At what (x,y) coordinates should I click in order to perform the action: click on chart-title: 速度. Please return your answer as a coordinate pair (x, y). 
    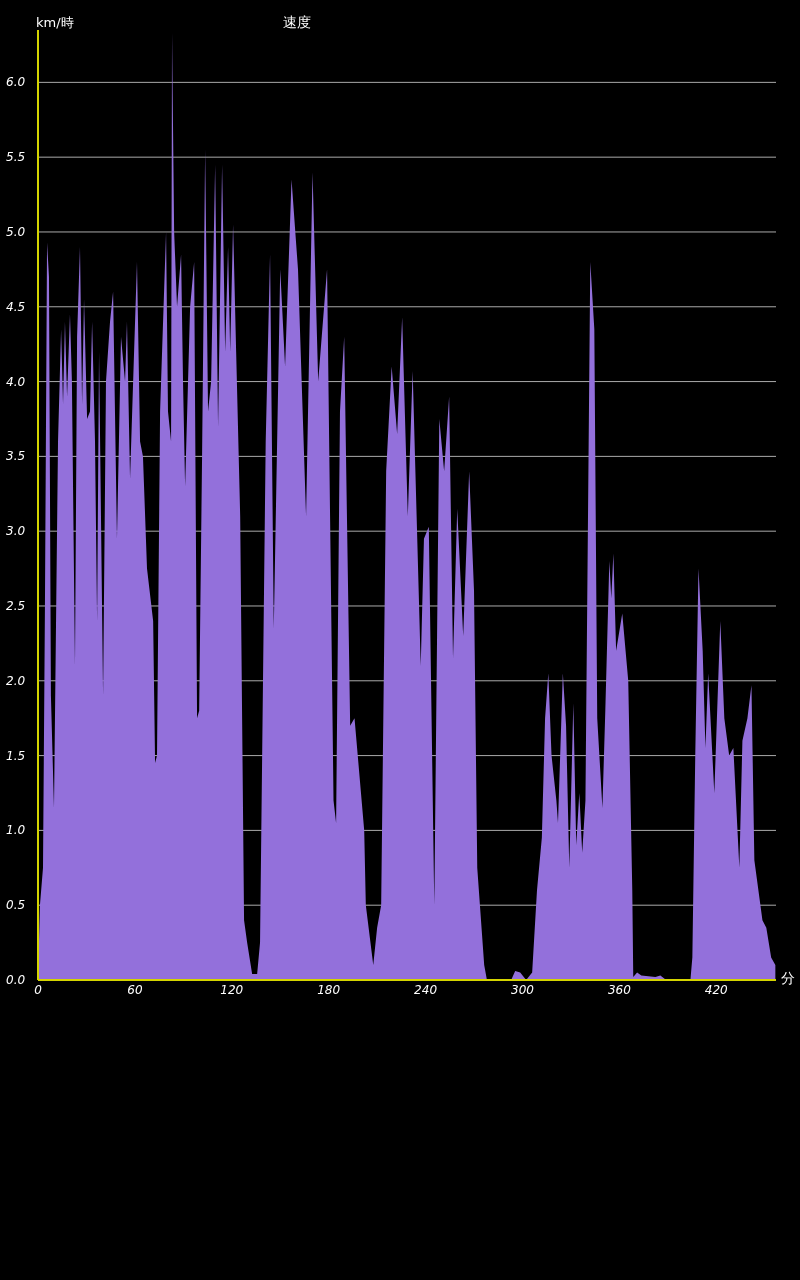
    Looking at the image, I should click on (297, 22).